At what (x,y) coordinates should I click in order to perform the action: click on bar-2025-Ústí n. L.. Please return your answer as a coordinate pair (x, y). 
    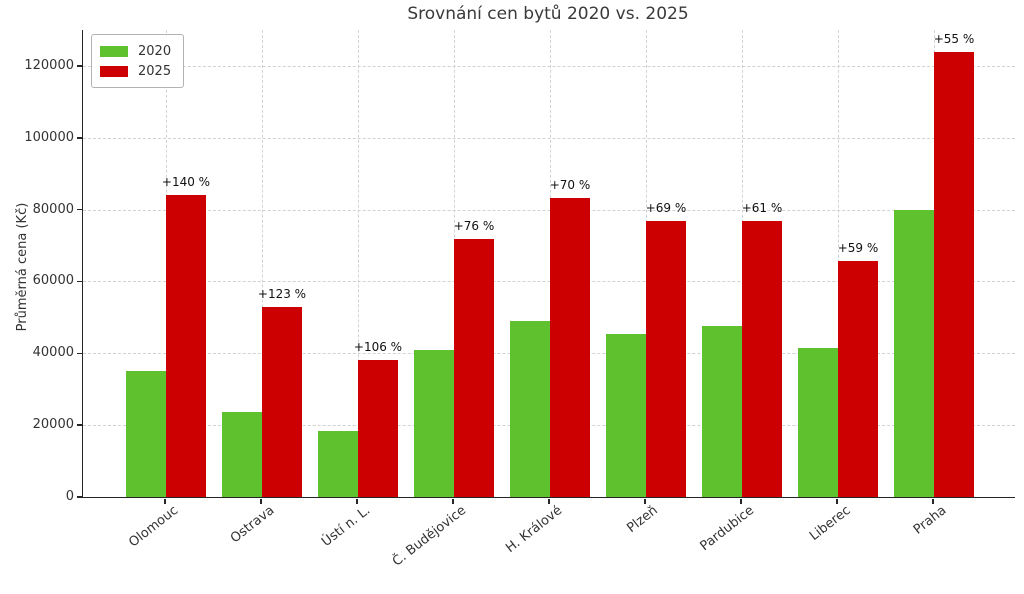
    Looking at the image, I should click on (378, 428).